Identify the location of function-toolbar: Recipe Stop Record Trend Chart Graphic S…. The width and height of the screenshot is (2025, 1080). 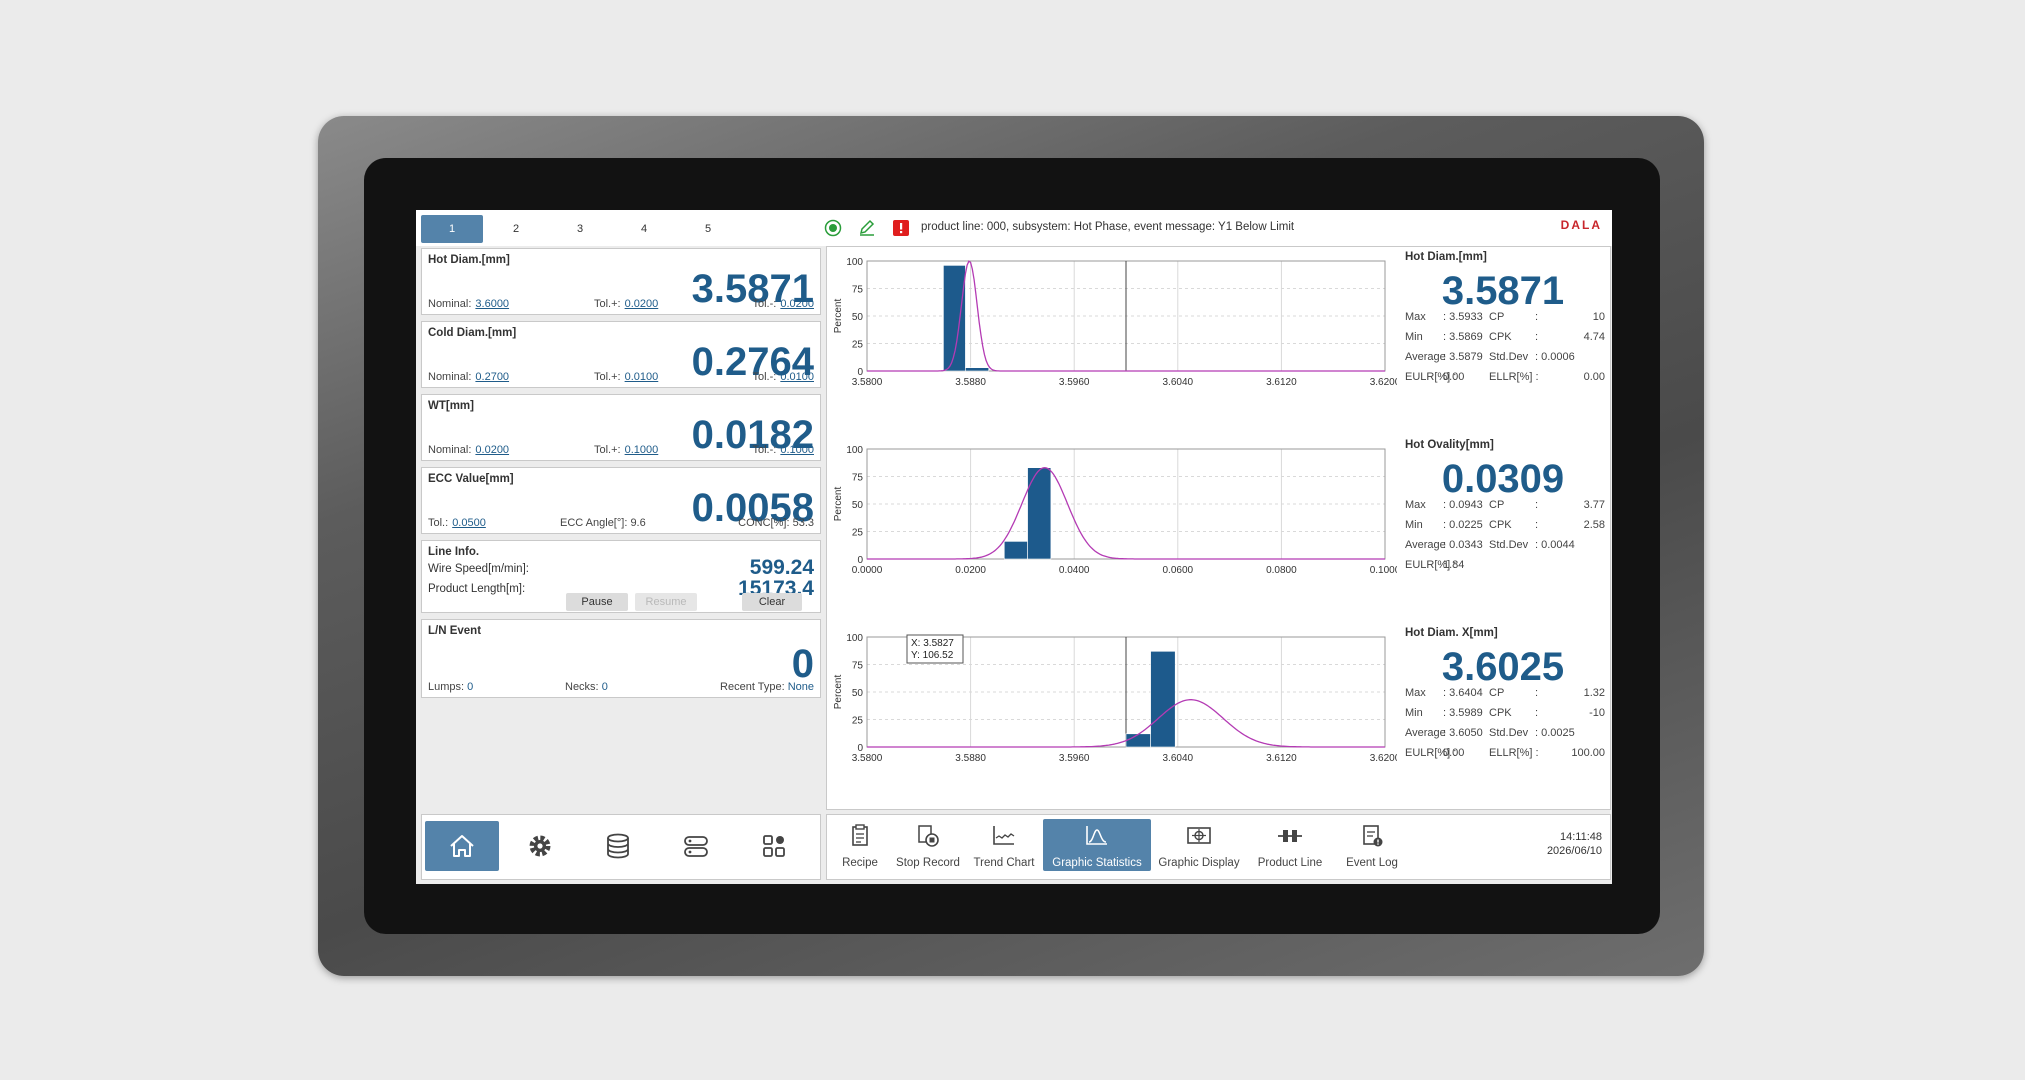
(1218, 847).